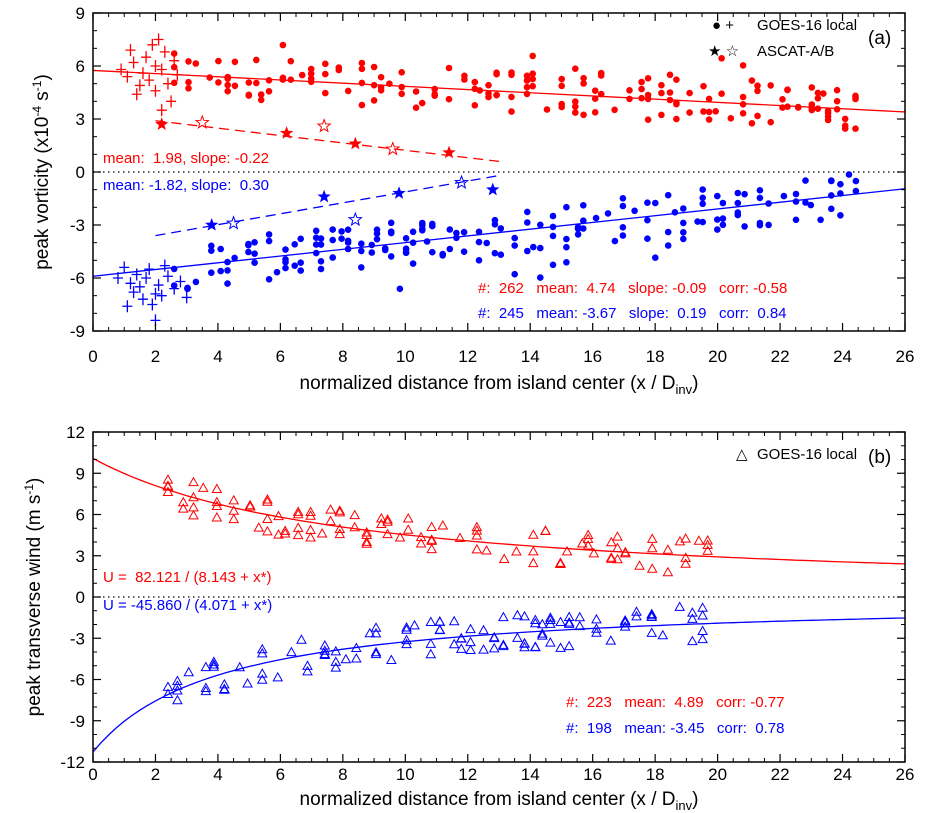 The width and height of the screenshot is (929, 813). I want to click on y-tick-label: 6, so click(80, 66).